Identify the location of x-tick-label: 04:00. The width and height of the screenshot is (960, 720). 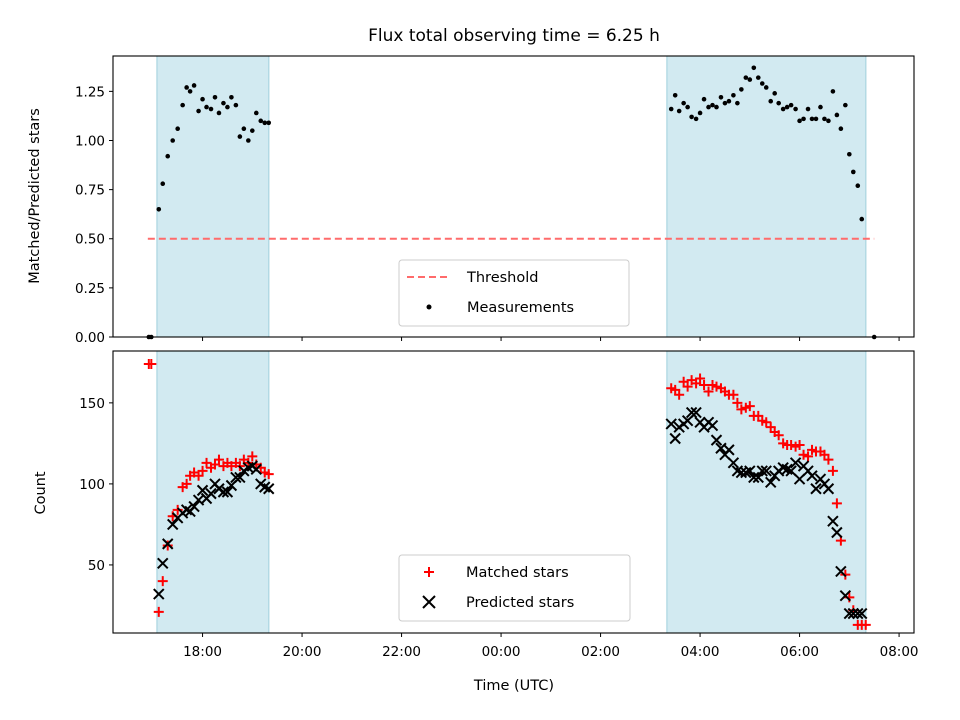
(700, 652).